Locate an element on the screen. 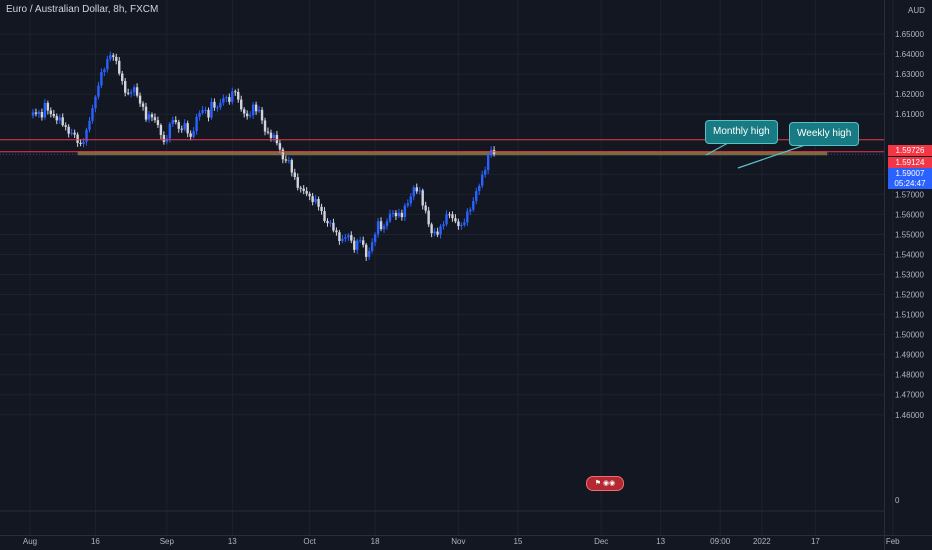 The image size is (932, 550). time-tick-label: Dec is located at coordinates (601, 541).